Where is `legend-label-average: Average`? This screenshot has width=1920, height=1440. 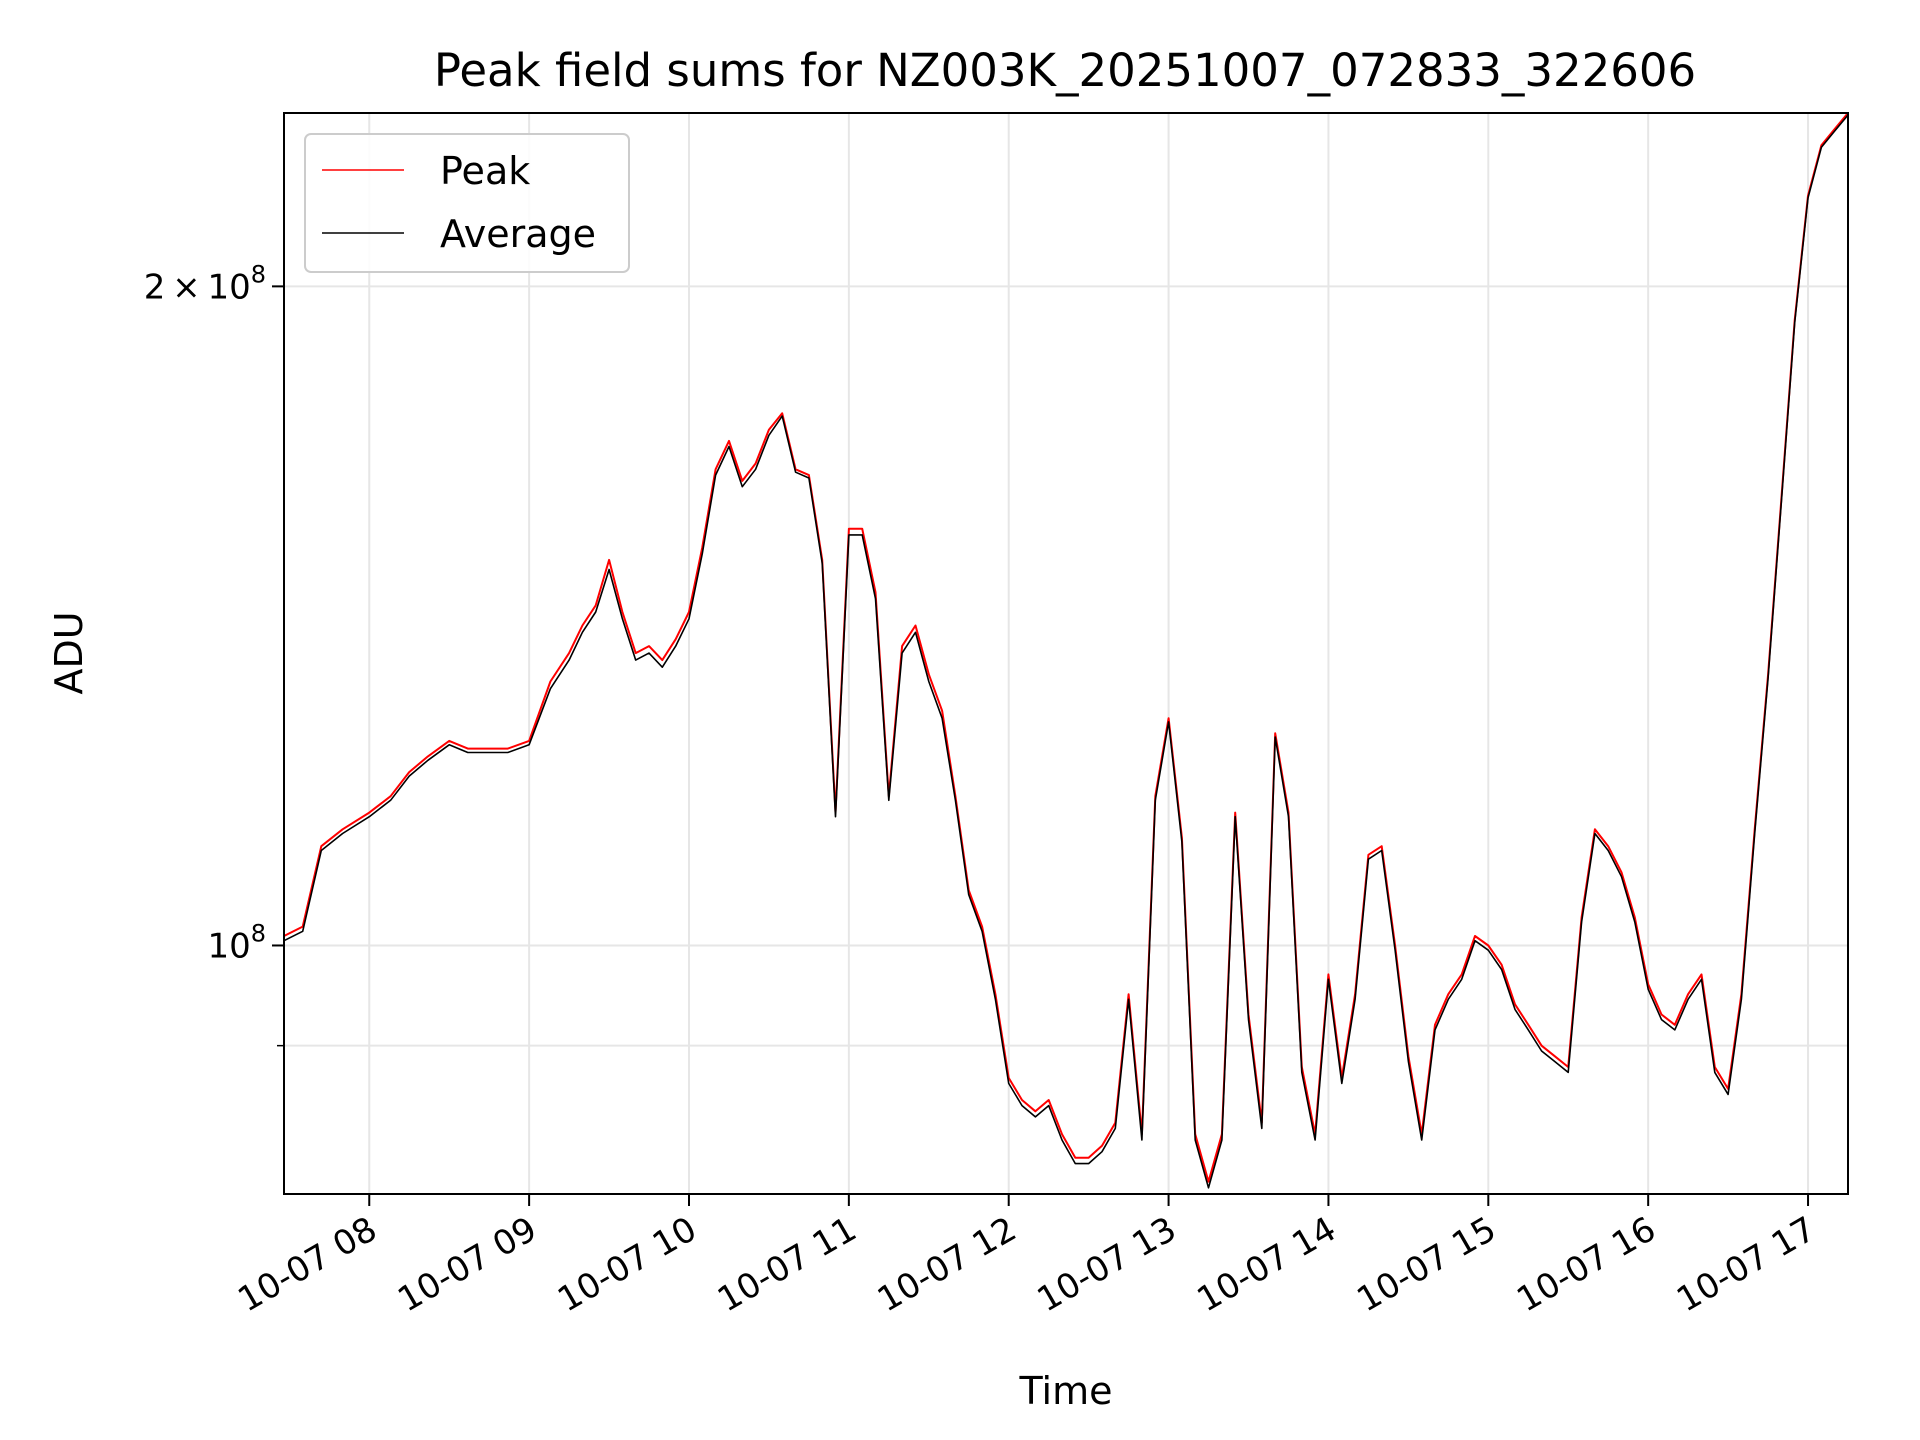 legend-label-average: Average is located at coordinates (518, 234).